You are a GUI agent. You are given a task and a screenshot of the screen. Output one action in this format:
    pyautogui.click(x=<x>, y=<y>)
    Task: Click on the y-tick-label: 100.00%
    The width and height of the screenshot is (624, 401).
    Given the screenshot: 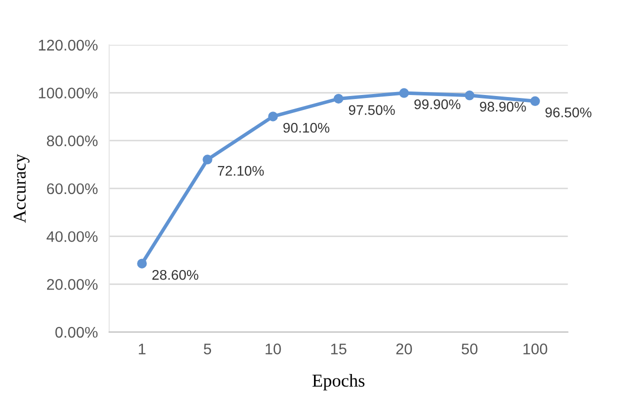 What is the action you would take?
    pyautogui.click(x=68, y=93)
    